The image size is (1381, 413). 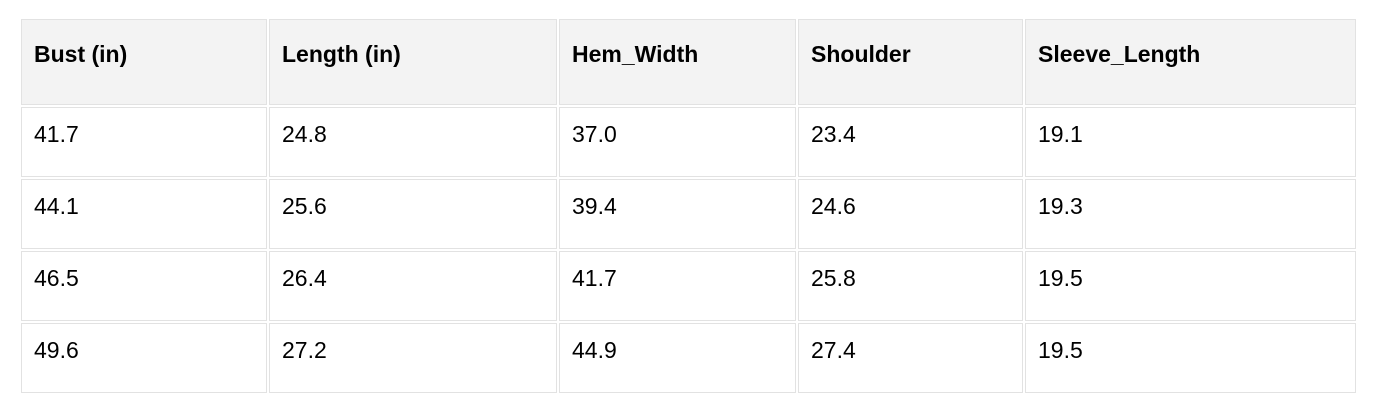 What do you see at coordinates (1190, 62) in the screenshot?
I see `column-header-sleeve-length: Sleeve_Length` at bounding box center [1190, 62].